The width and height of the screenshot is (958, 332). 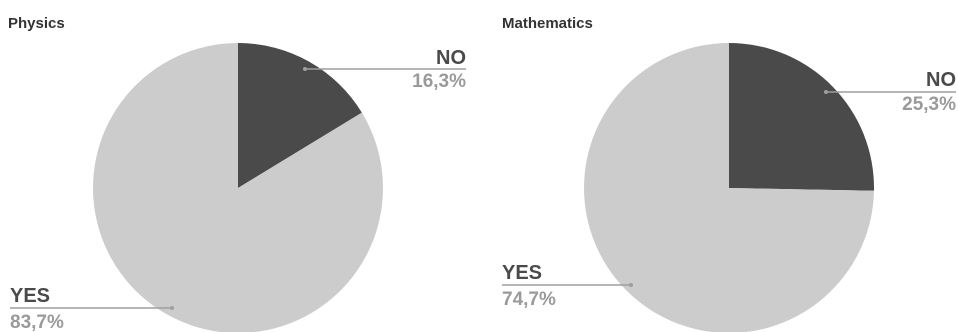 I want to click on slice-value-no: 16,3%, so click(x=439, y=81).